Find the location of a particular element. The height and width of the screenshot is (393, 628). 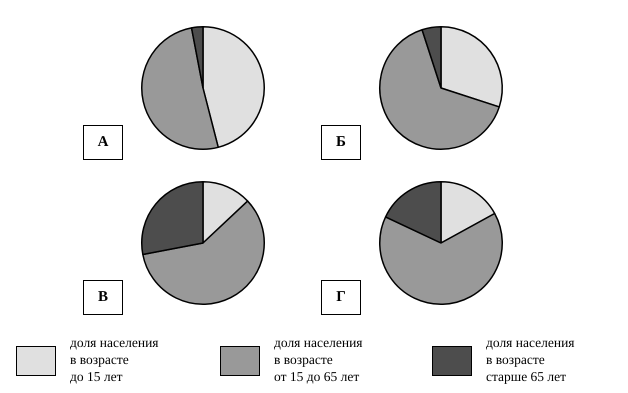

text: Б is located at coordinates (341, 142).